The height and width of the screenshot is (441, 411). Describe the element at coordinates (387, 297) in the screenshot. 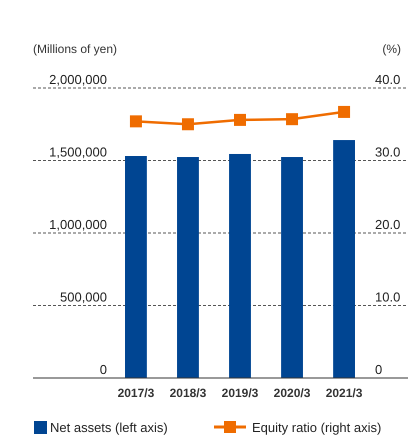

I see `y2-tick-label: 10.0` at that location.